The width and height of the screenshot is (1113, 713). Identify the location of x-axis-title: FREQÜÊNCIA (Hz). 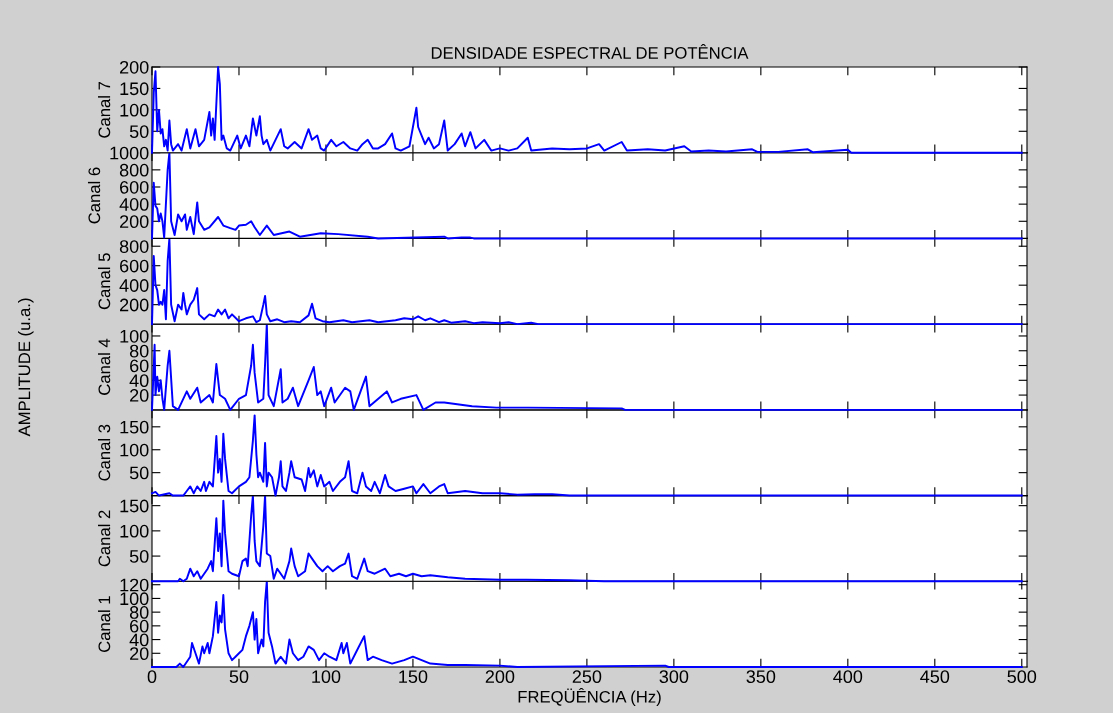
(589, 697).